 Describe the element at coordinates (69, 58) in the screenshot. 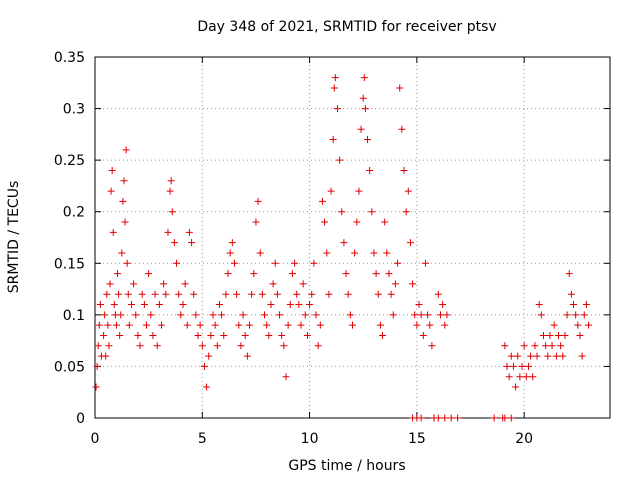

I see `y-tick-label: 0.35` at that location.